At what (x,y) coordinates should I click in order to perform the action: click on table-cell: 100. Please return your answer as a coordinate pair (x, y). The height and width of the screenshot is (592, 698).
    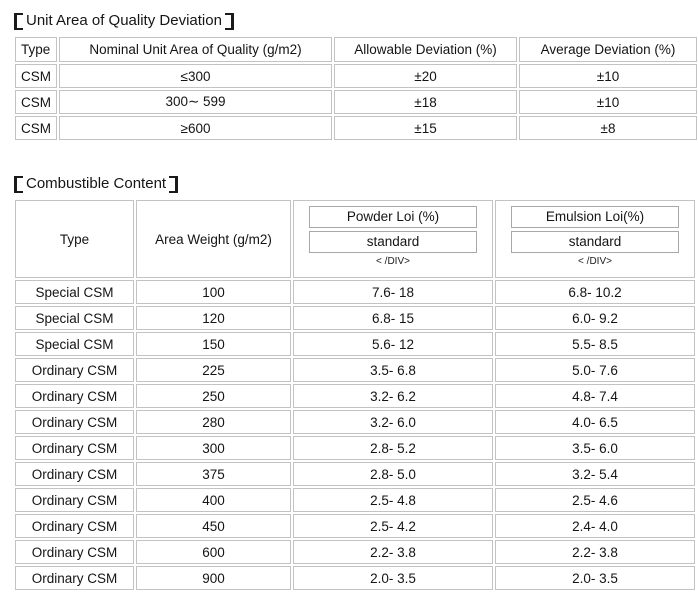
    Looking at the image, I should click on (213, 292).